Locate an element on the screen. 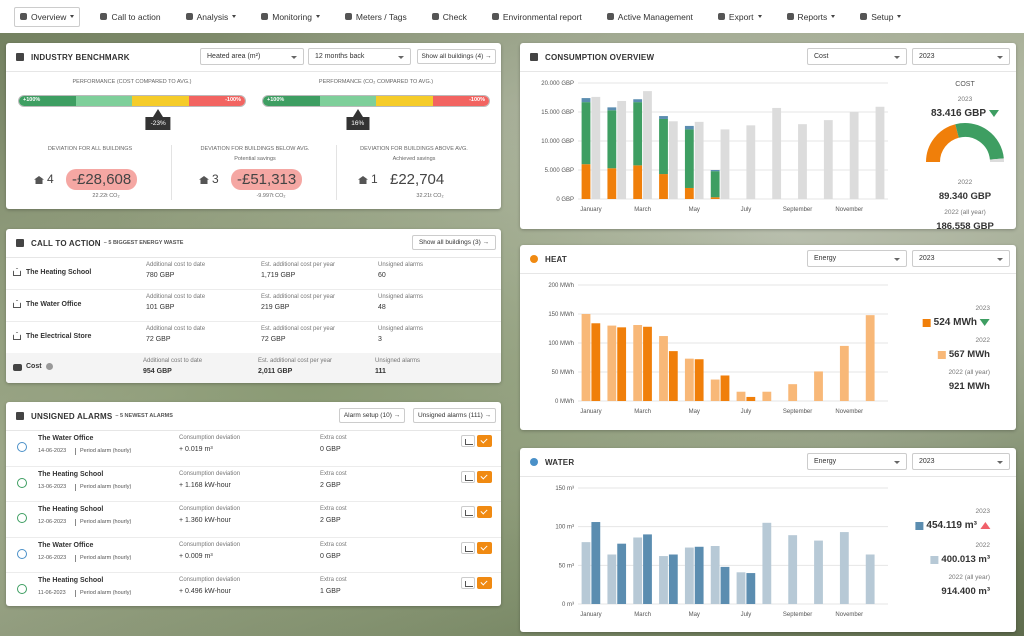 This screenshot has width=1024, height=636. y-tick-label: 20.000 GBP is located at coordinates (557, 84).